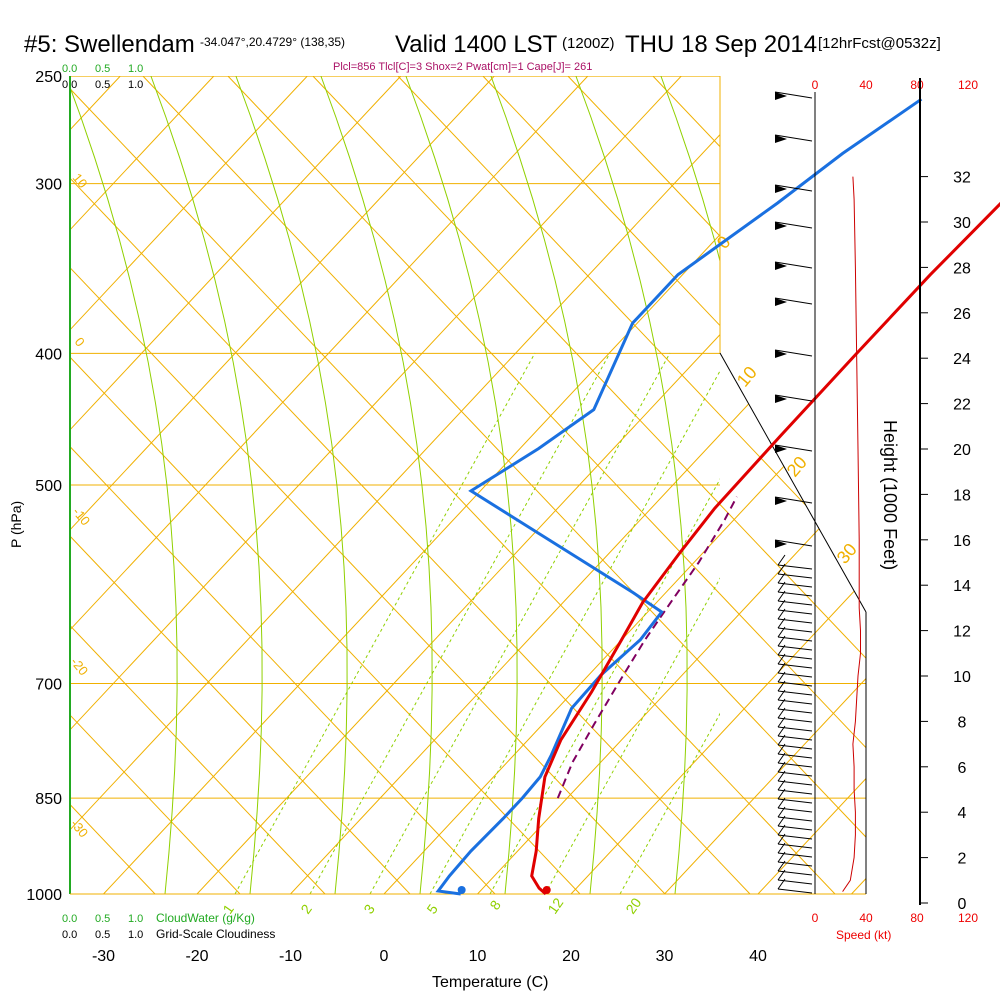 Image resolution: width=1000 pixels, height=1000 pixels. I want to click on speed-tick-label-bottom: 120, so click(968, 918).